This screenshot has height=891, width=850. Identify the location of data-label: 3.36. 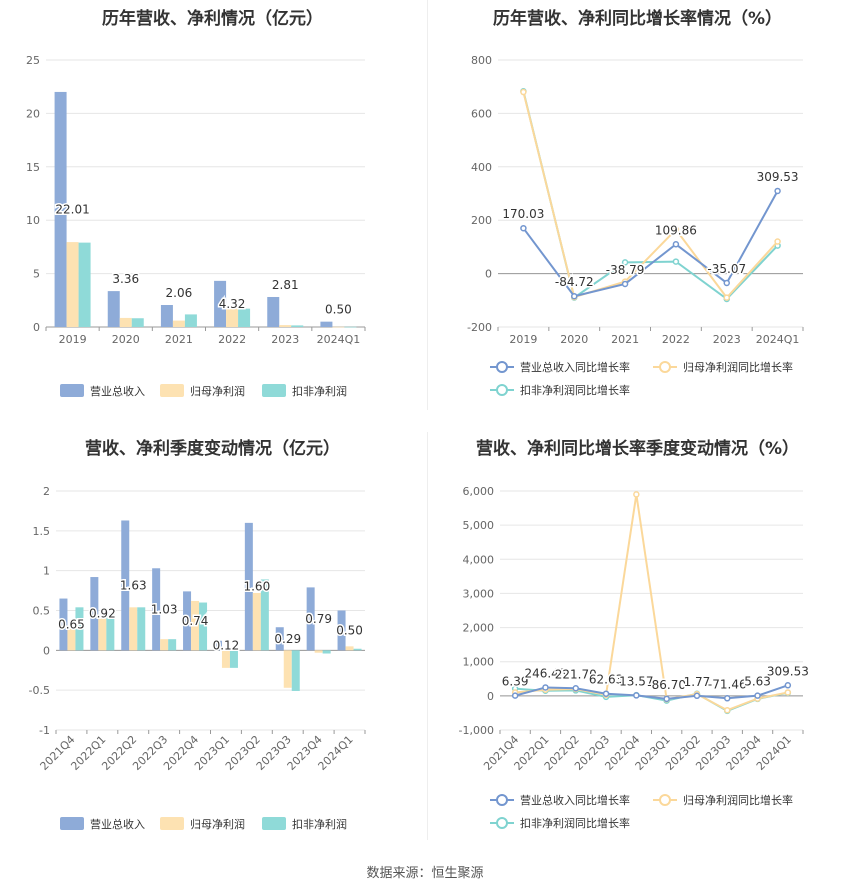
(125, 279).